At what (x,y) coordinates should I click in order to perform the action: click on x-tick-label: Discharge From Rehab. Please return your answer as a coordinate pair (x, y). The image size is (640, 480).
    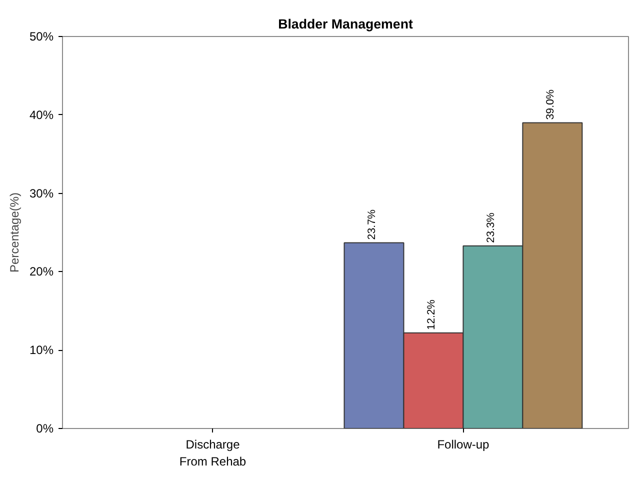
    Looking at the image, I should click on (212, 453).